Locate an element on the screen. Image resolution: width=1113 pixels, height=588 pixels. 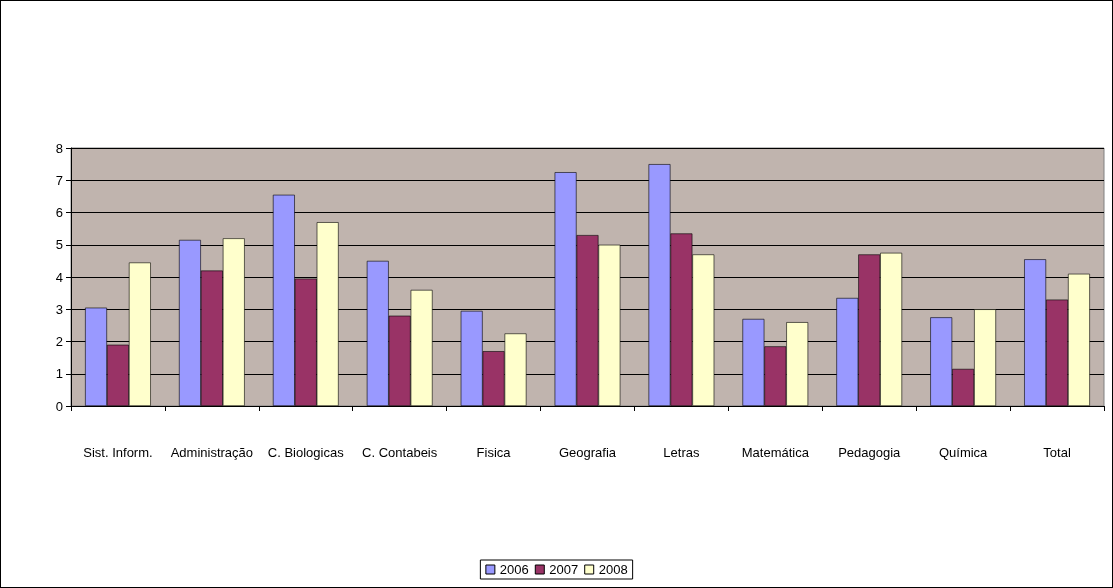
x-tick-label: Administração is located at coordinates (212, 452).